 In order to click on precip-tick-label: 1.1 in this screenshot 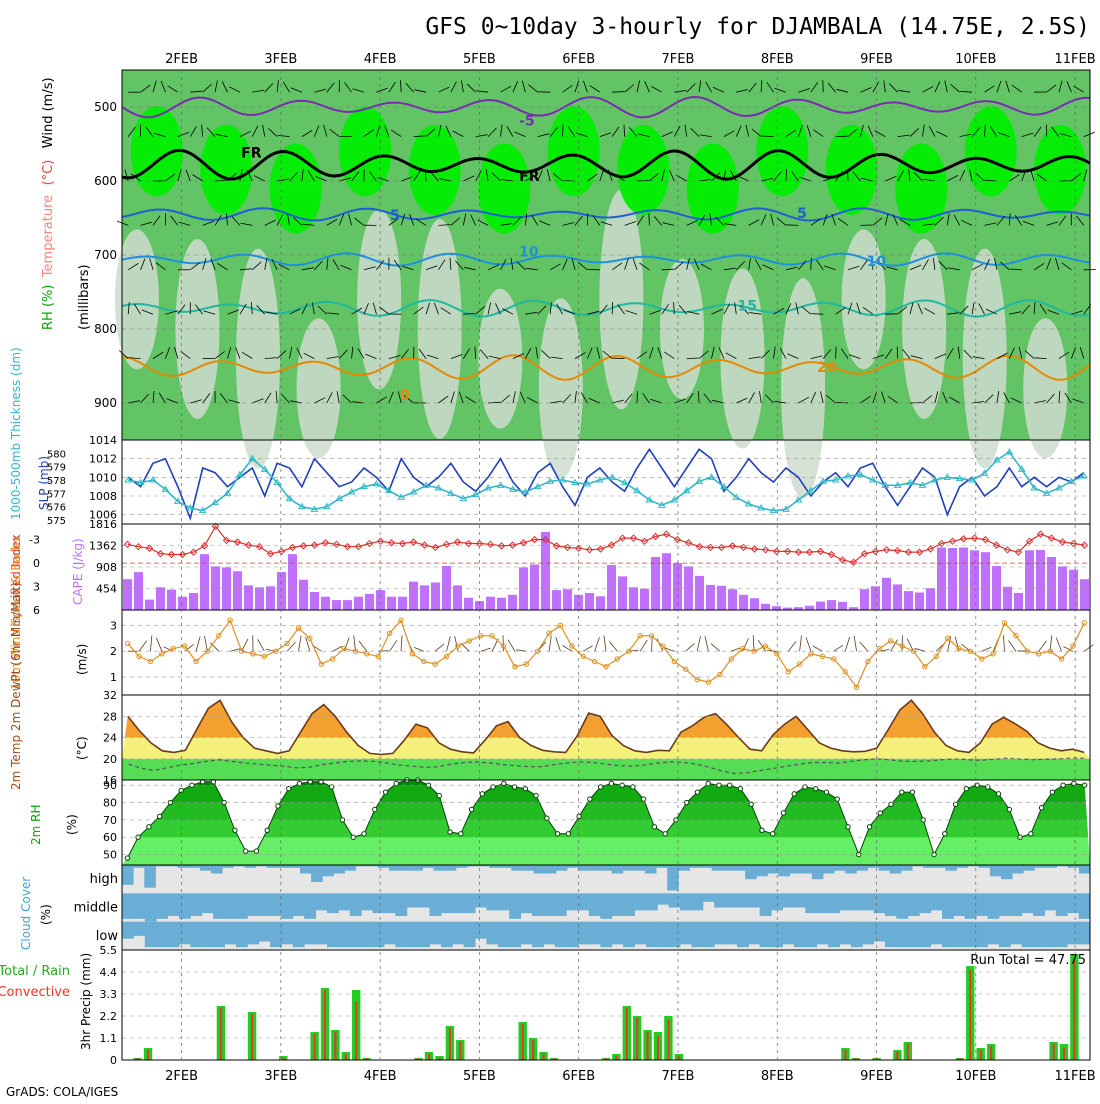, I will do `click(109, 1038)`.